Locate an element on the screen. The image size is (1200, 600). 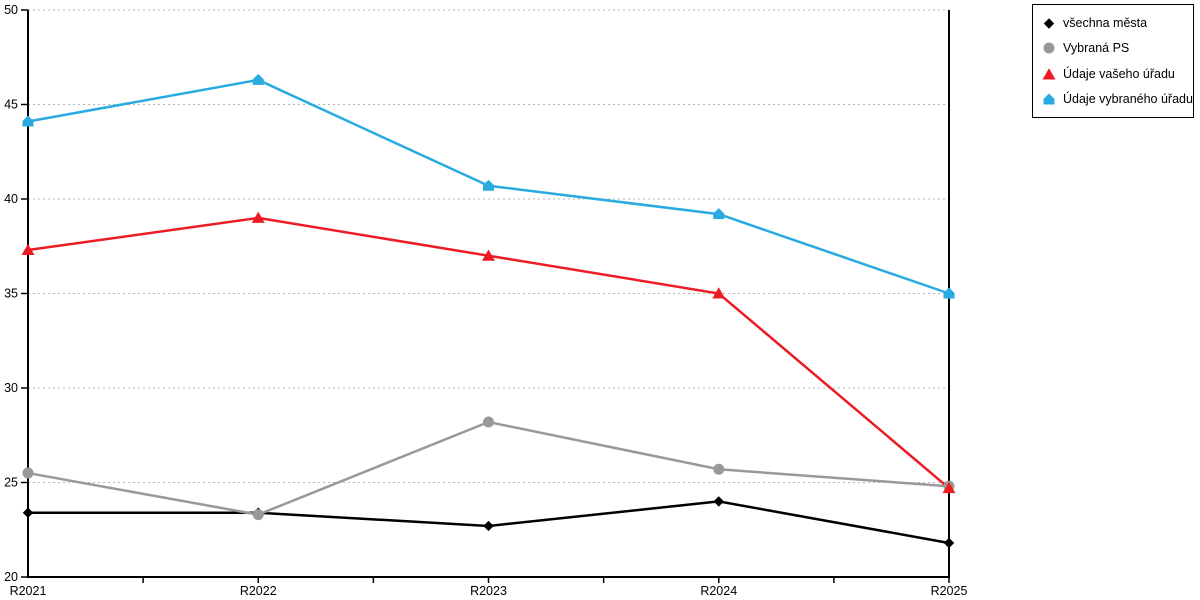
legend-item: Vybraná PS is located at coordinates (1117, 48).